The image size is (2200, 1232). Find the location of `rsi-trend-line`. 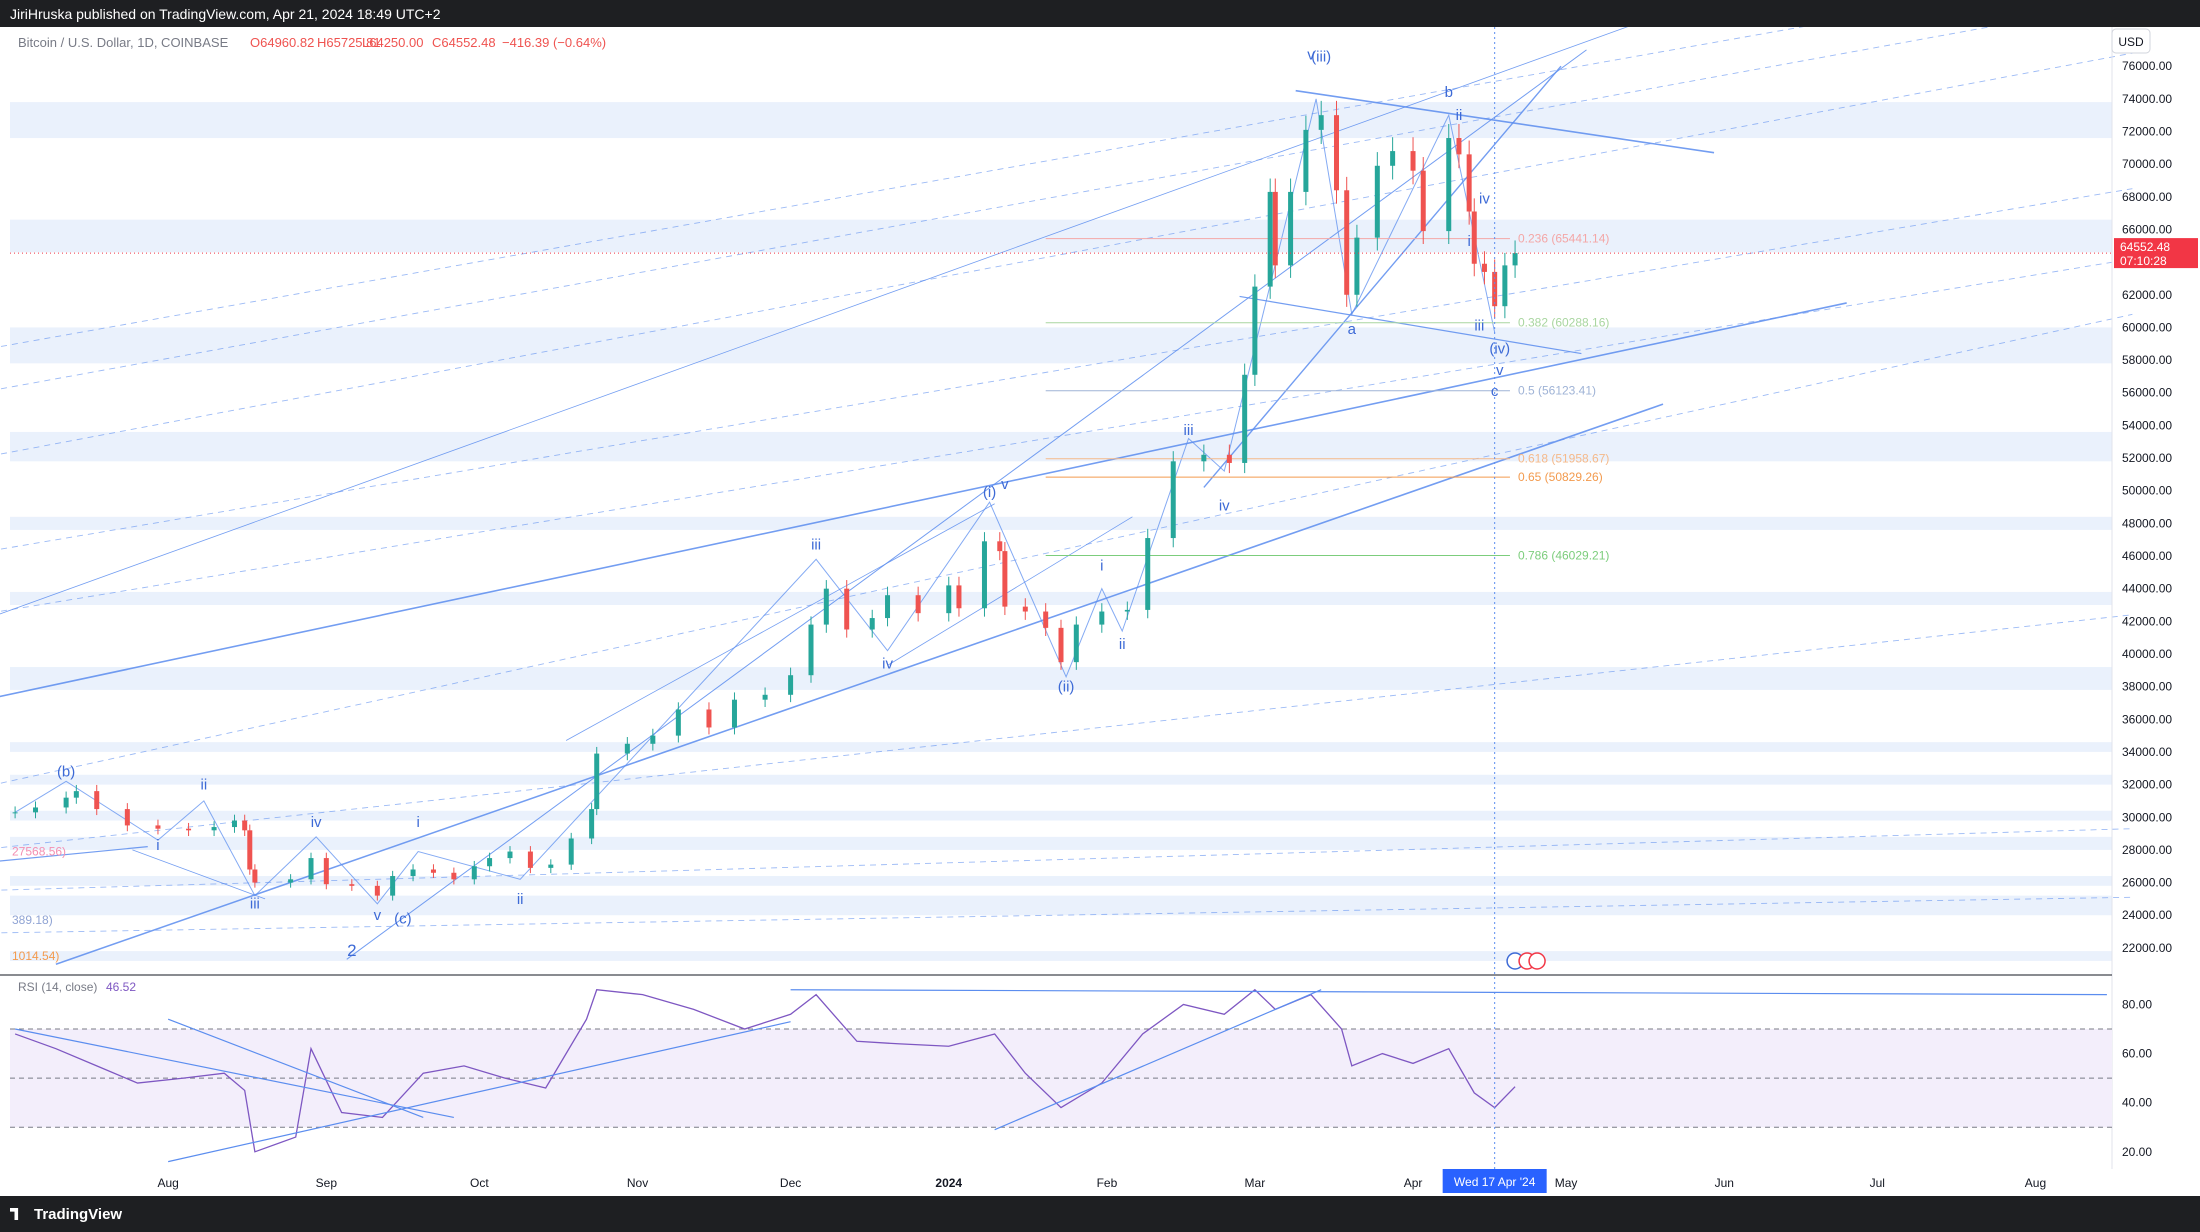

rsi-trend-line is located at coordinates (479, 1092).